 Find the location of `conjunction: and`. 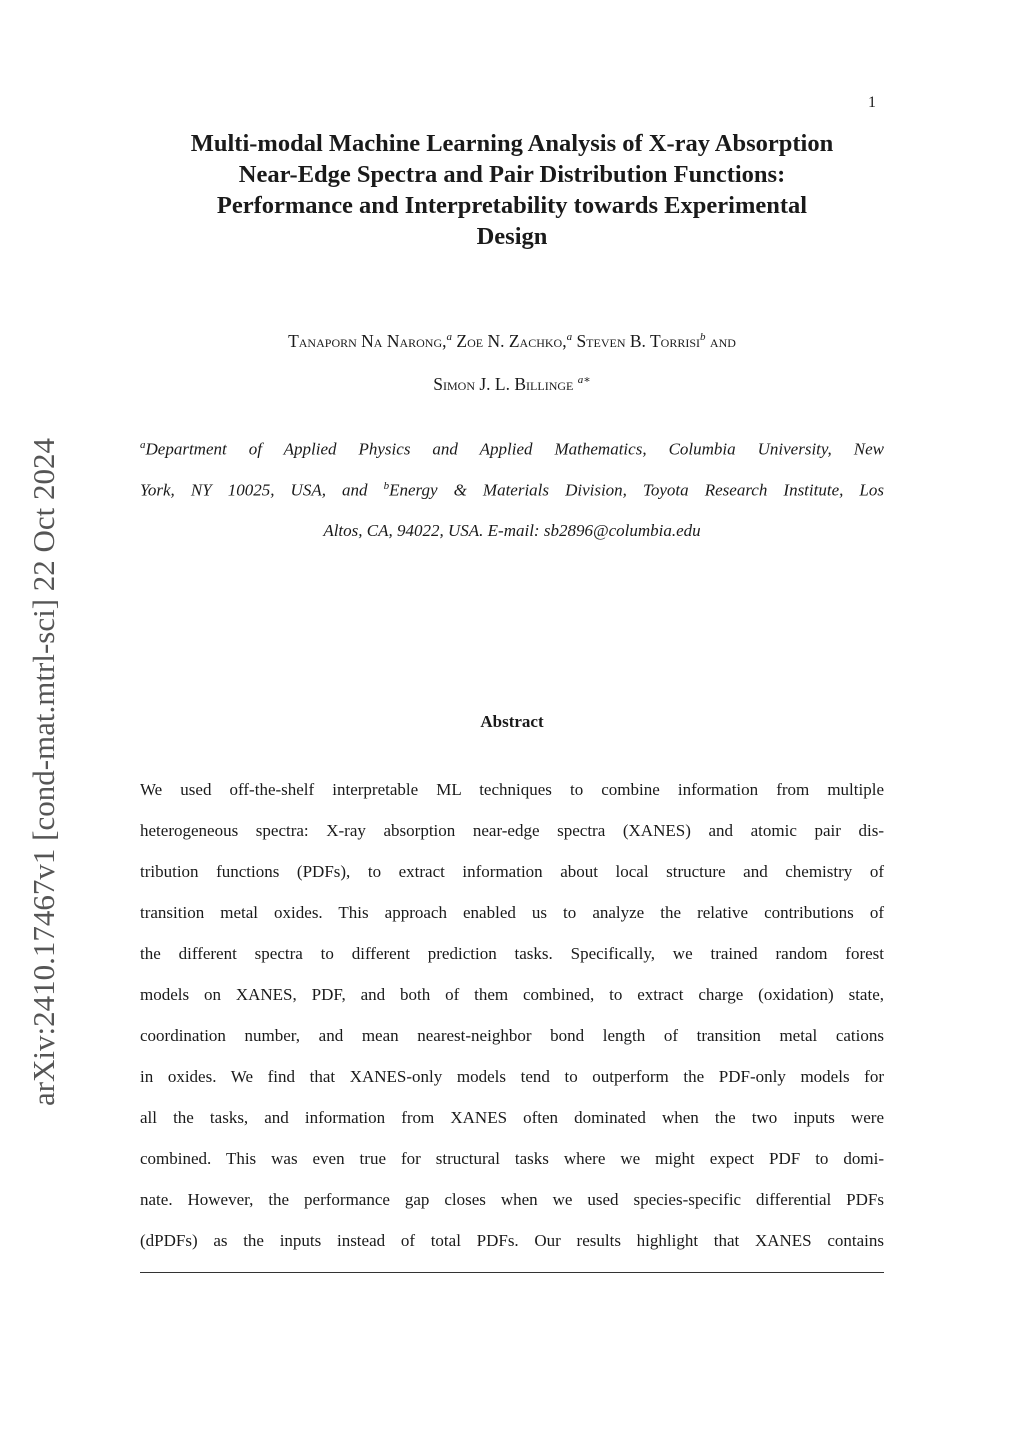

conjunction: and is located at coordinates (720, 341).